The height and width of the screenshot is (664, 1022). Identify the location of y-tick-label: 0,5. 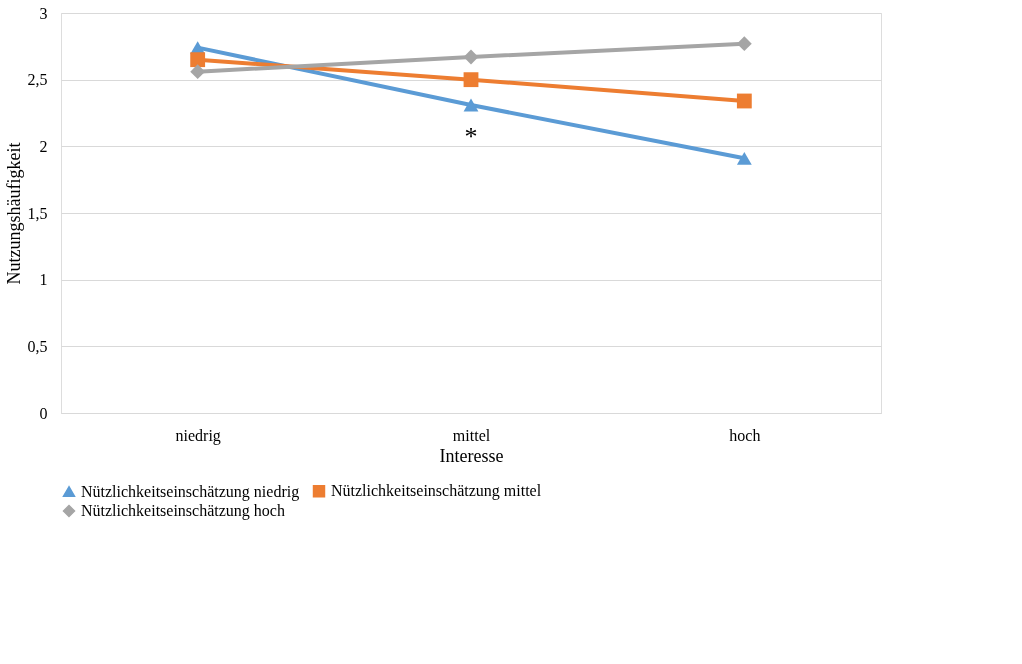
(37, 346).